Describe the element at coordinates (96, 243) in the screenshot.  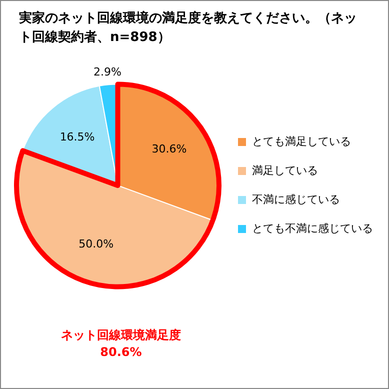
I see `data-label: 50.0%` at that location.